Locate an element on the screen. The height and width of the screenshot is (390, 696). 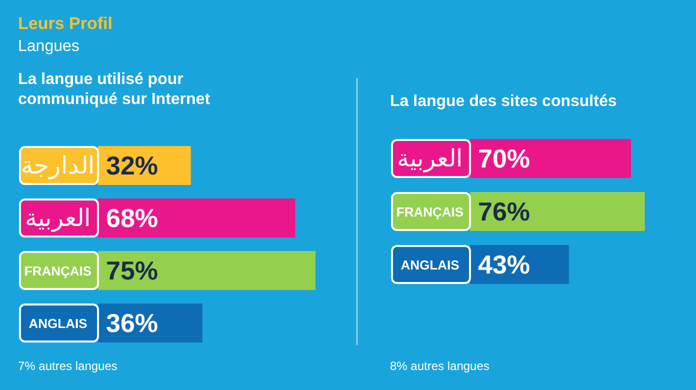
data-label: 32% is located at coordinates (132, 165).